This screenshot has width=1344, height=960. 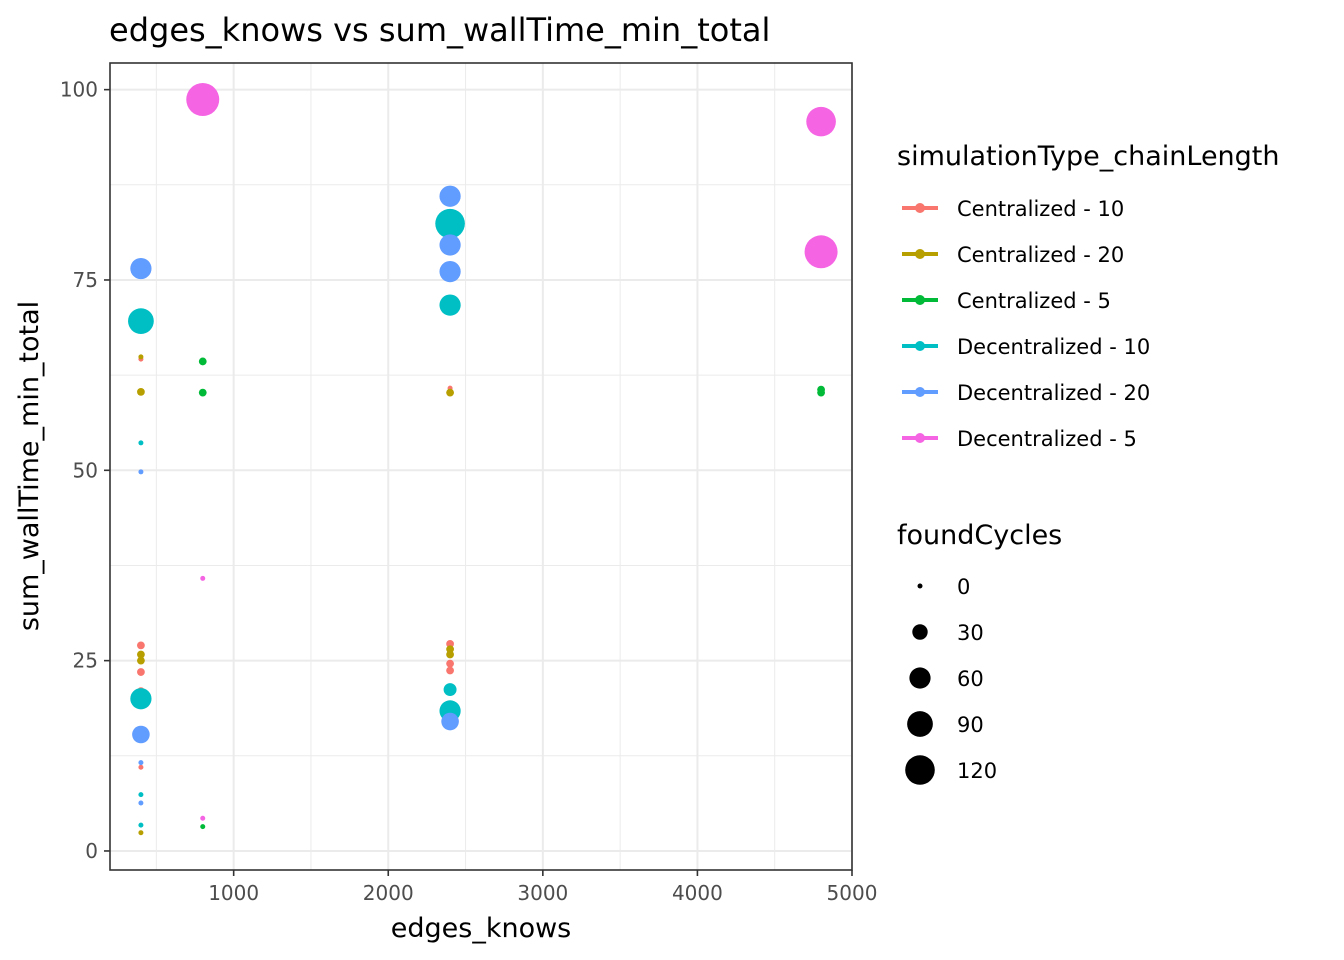 What do you see at coordinates (970, 633) in the screenshot?
I see `size-legend-label: 30` at bounding box center [970, 633].